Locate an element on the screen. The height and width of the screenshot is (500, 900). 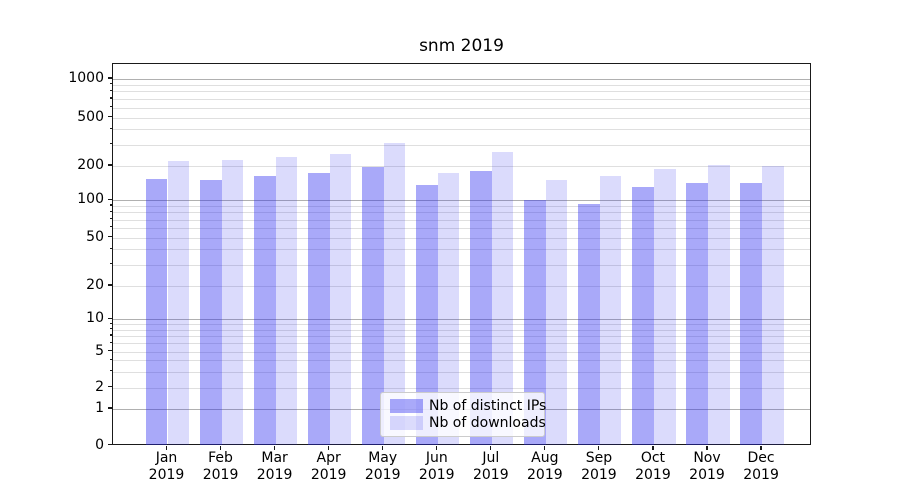
bar-ips-mar is located at coordinates (265, 311).